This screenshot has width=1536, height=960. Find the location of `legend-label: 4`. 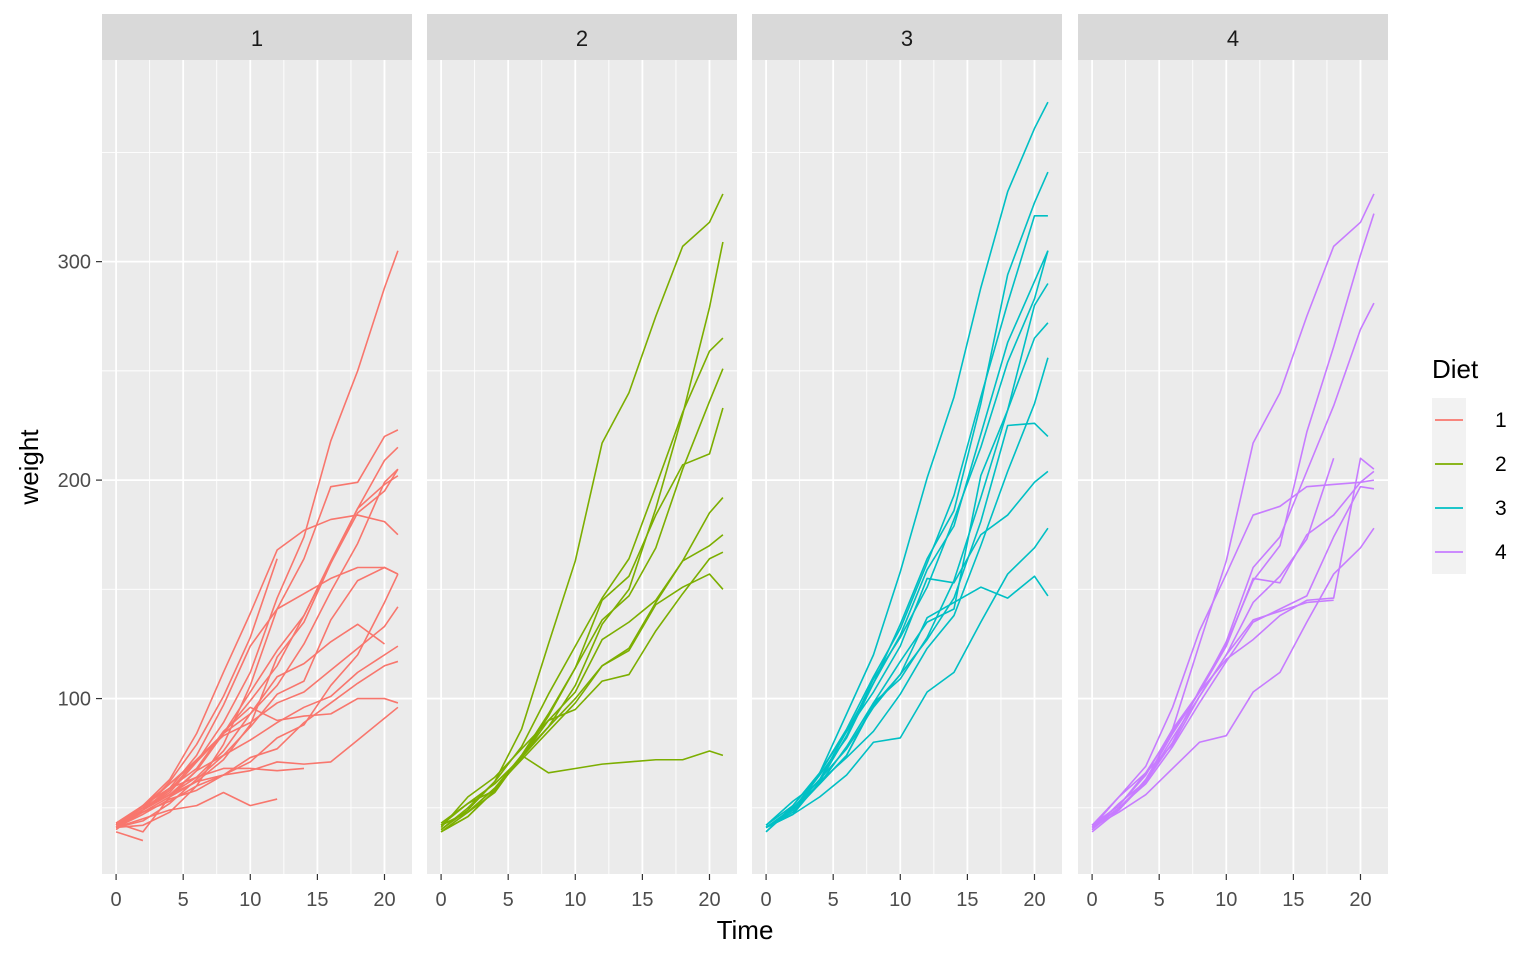

legend-label: 4 is located at coordinates (1501, 552).